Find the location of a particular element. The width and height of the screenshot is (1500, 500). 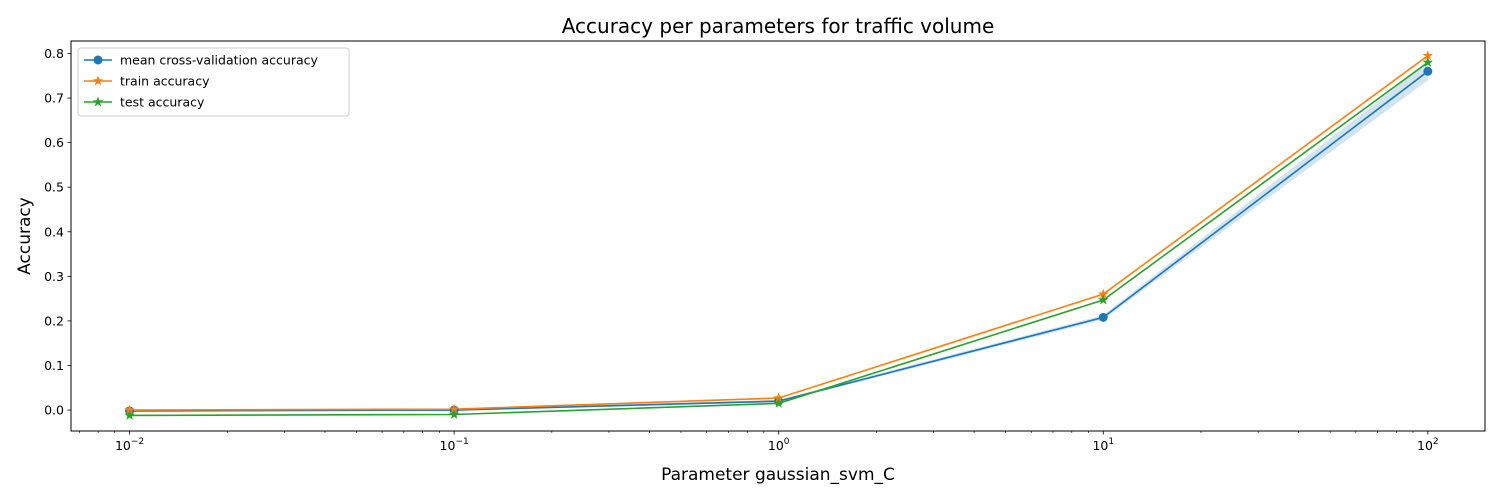

x-tick-label: 10⁰ is located at coordinates (779, 445).